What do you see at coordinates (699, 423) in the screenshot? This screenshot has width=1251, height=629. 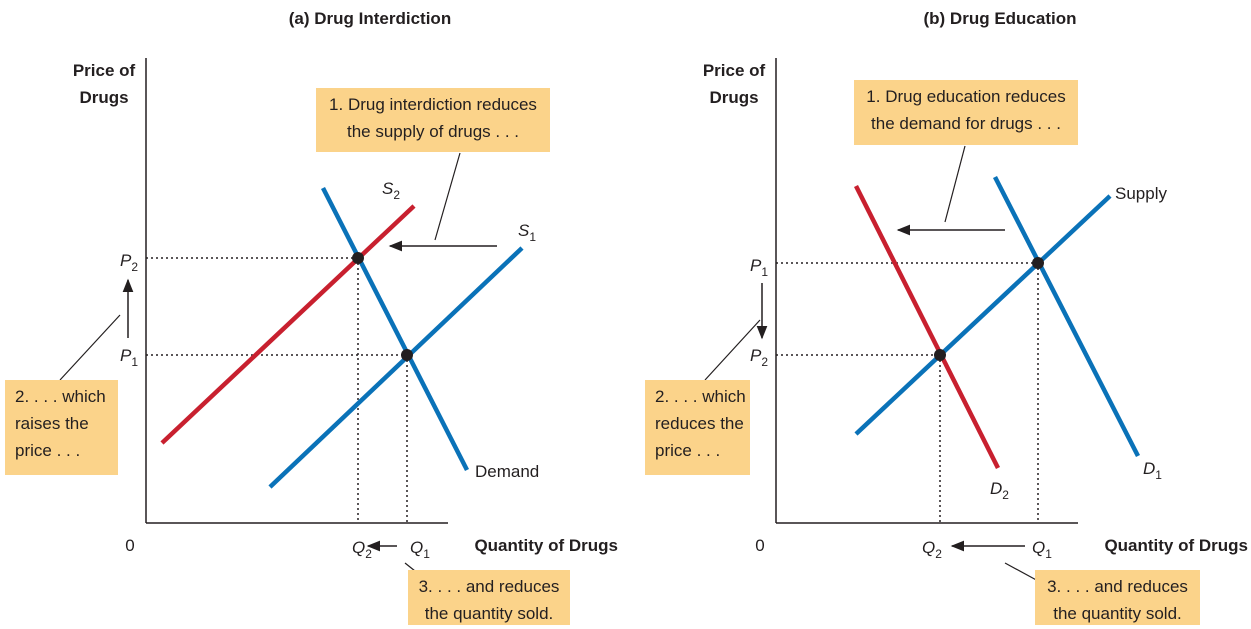 I see `annotation-text: reduces the` at bounding box center [699, 423].